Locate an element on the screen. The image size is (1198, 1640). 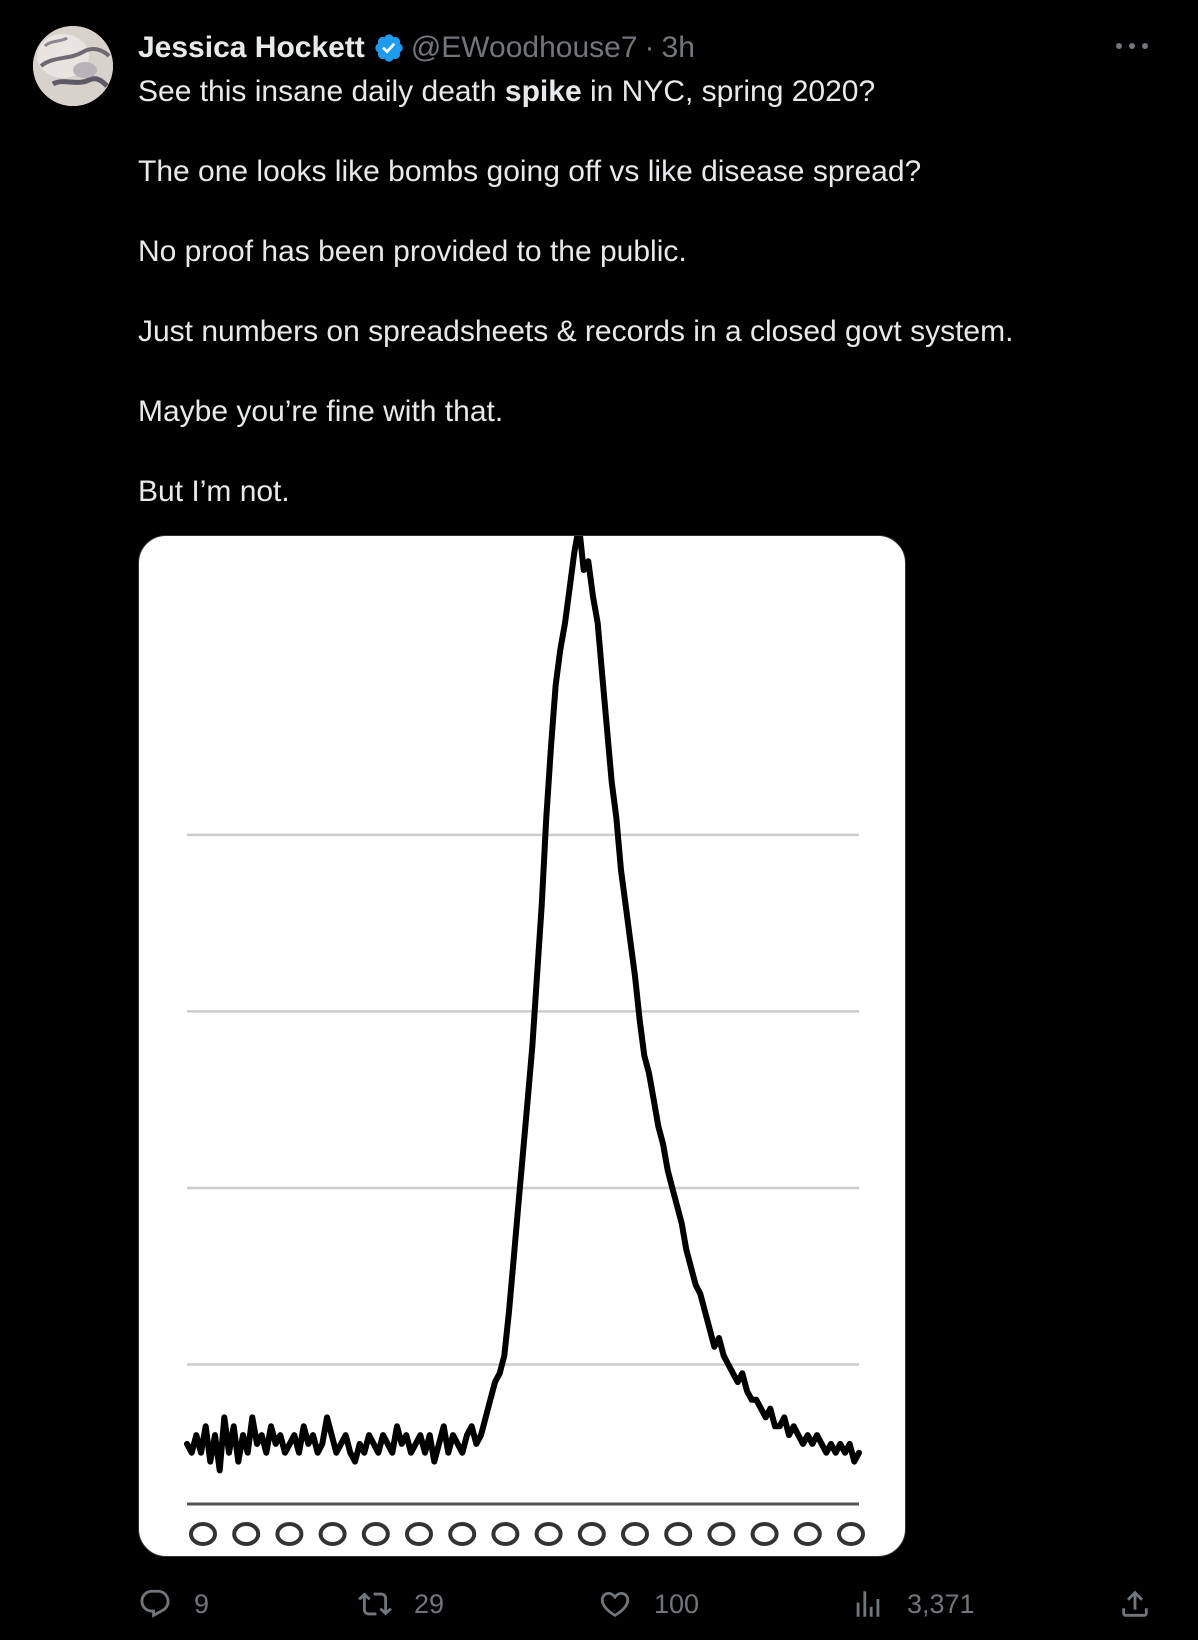
views-button: 3,371 is located at coordinates (913, 1604).